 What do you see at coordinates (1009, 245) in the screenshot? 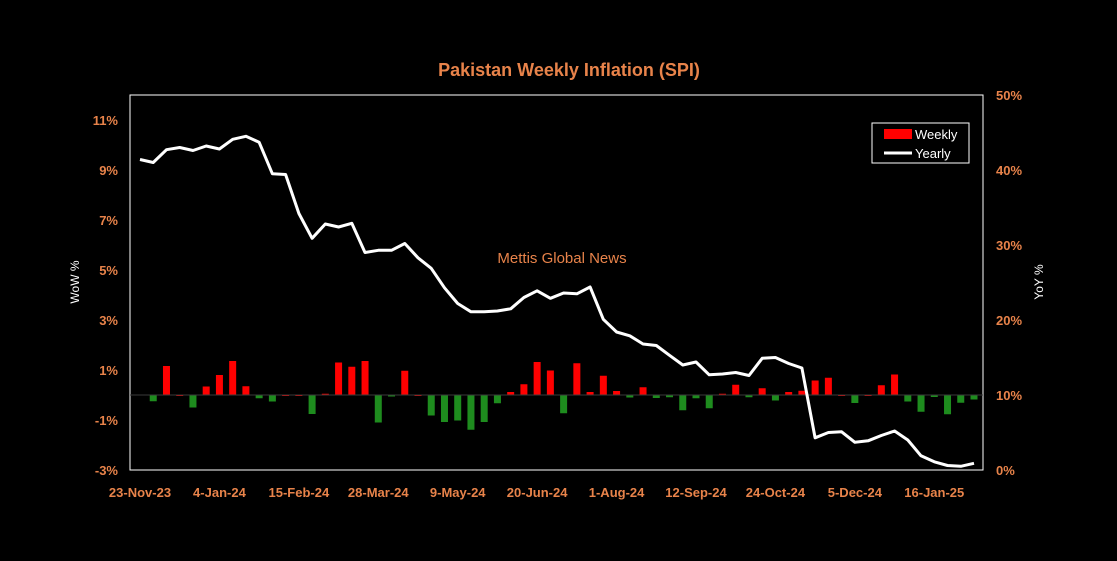
I see `right-tick-label: 30%` at bounding box center [1009, 245].